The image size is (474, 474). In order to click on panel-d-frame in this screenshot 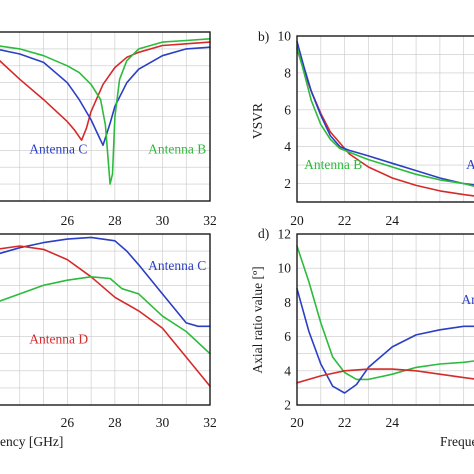, I will do `click(385, 319)`.